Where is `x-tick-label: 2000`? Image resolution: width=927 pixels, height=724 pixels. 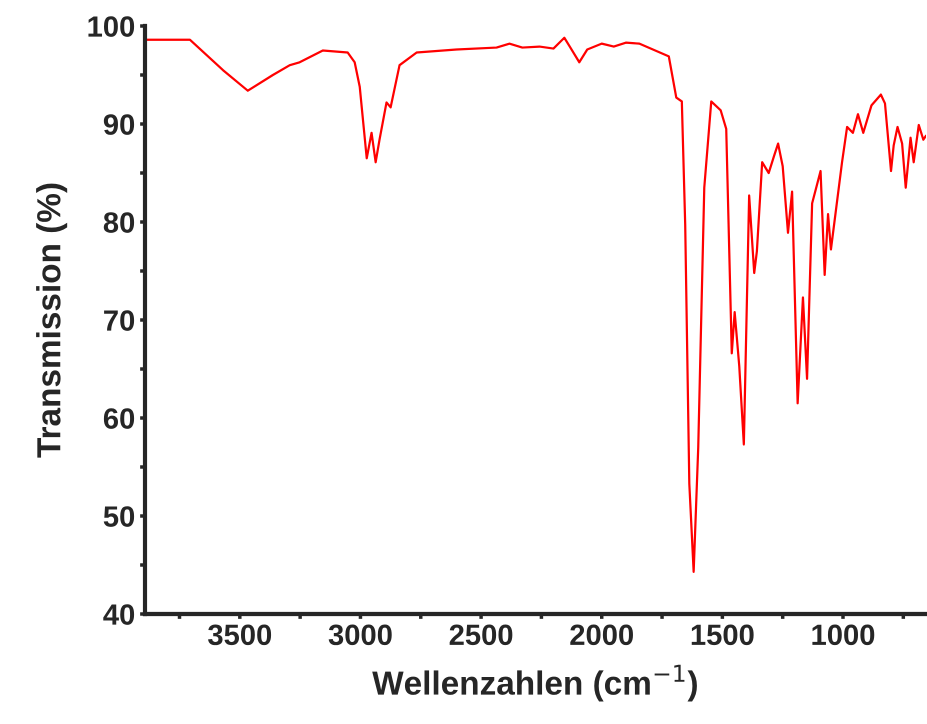
x-tick-label: 2000 is located at coordinates (601, 635).